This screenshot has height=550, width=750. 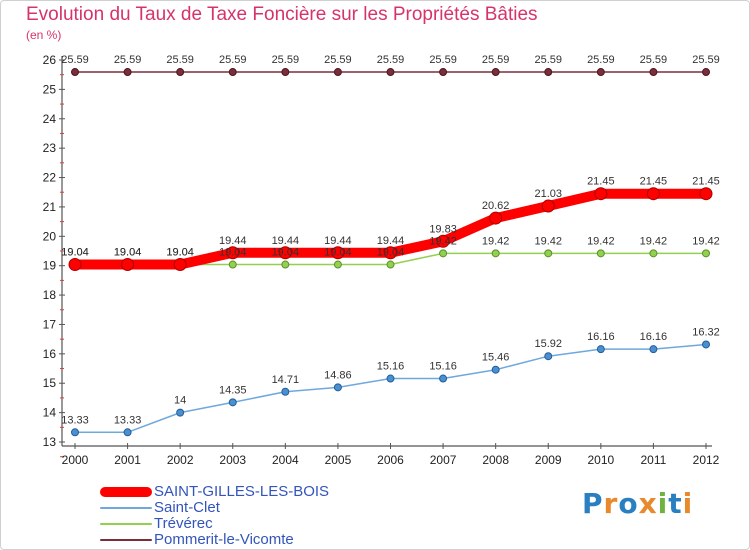 What do you see at coordinates (50, 60) in the screenshot?
I see `y-tick-label: 26` at bounding box center [50, 60].